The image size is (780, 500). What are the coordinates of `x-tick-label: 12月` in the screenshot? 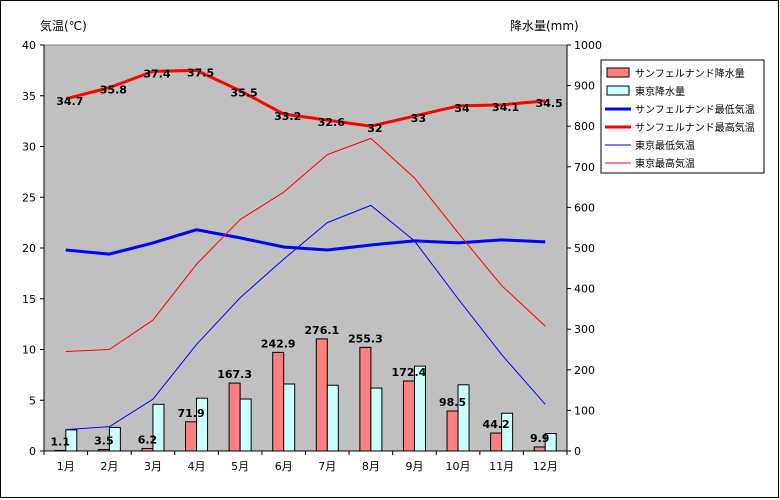 It's located at (545, 466).